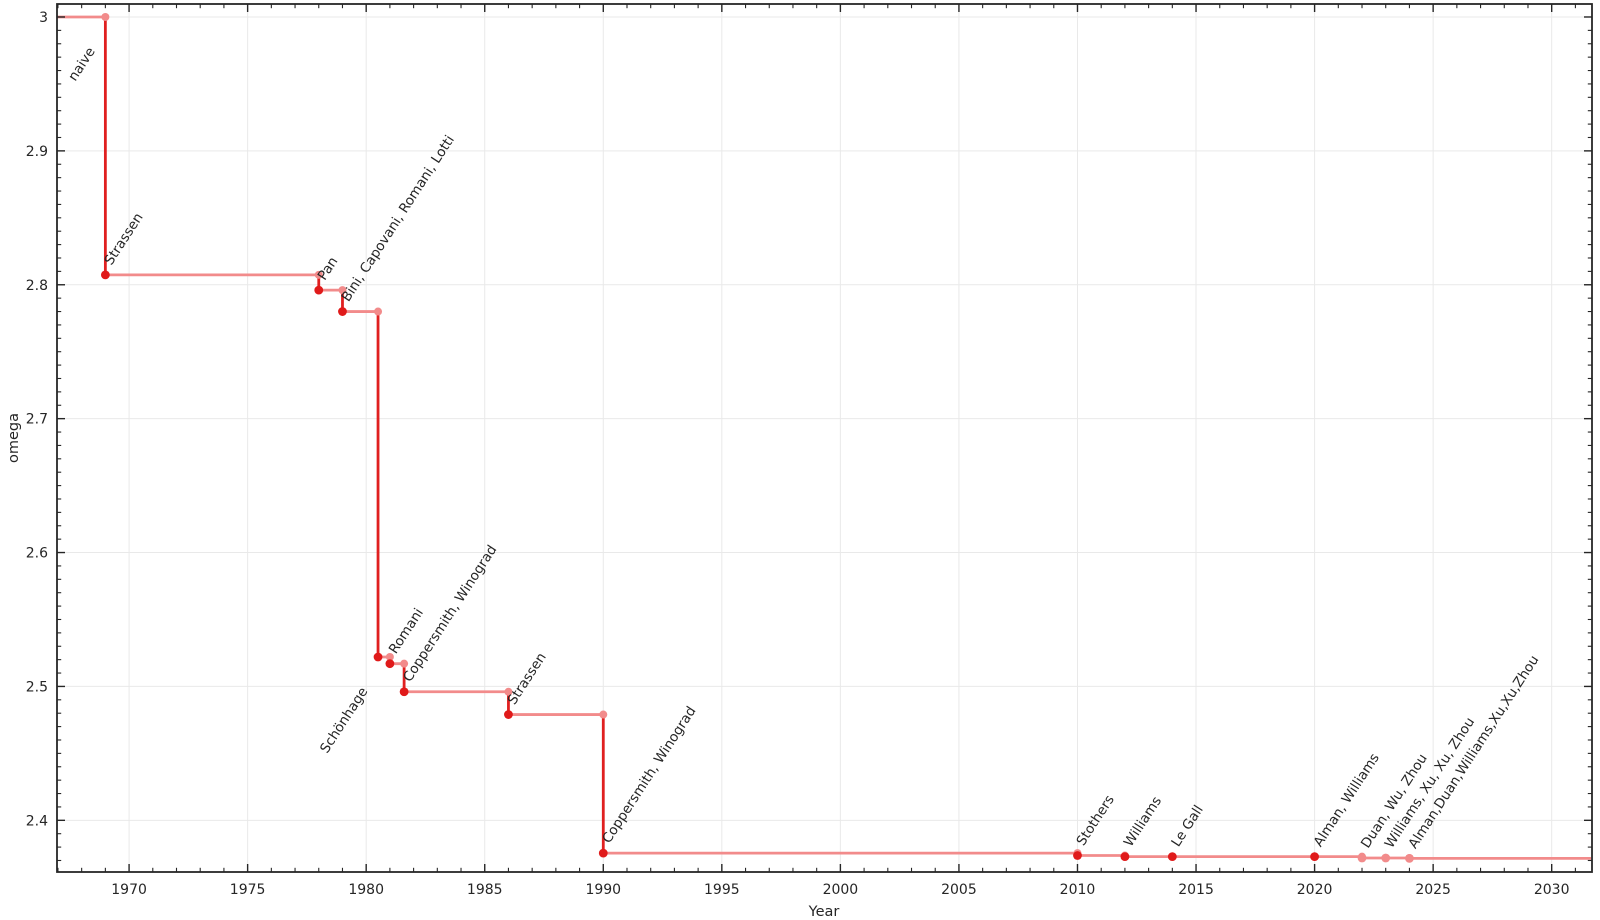 Image resolution: width=1600 pixels, height=920 pixels. Describe the element at coordinates (43, 18) in the screenshot. I see `y-tick-label: 3` at that location.